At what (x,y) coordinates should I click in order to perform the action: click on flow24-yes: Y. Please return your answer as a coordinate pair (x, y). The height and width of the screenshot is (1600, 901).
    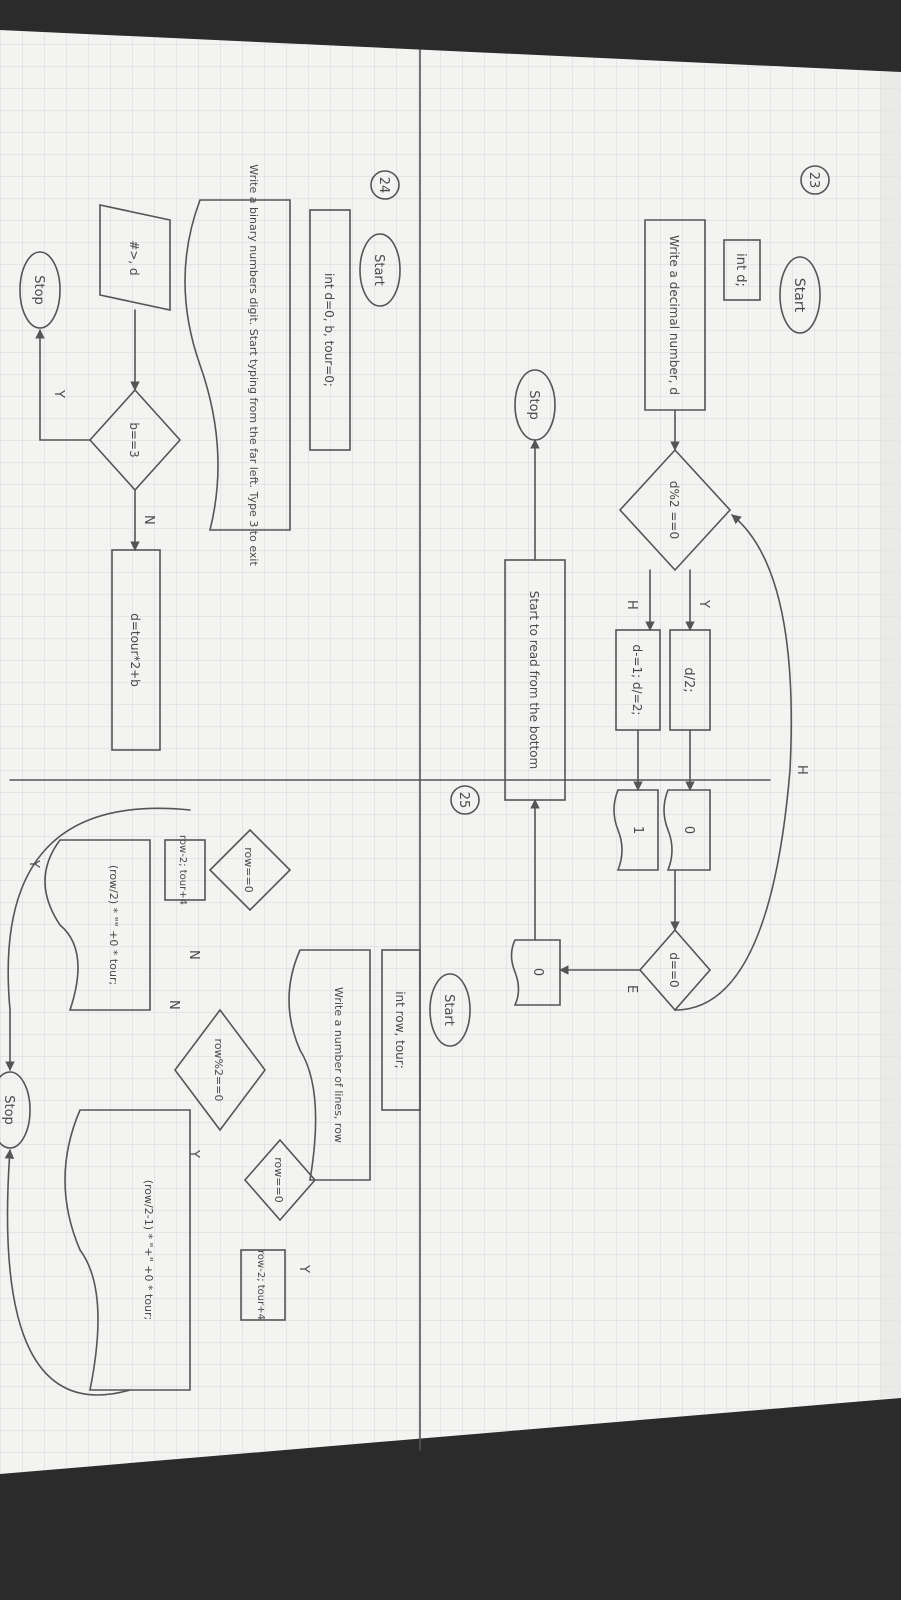
    Looking at the image, I should click on (58, 393).